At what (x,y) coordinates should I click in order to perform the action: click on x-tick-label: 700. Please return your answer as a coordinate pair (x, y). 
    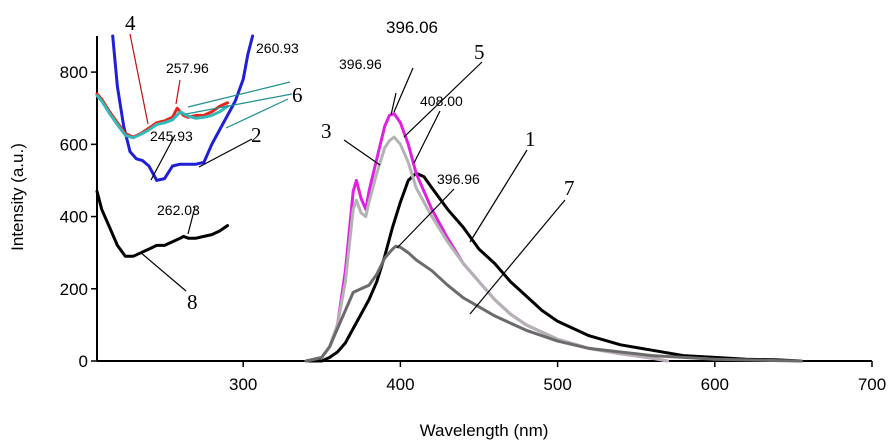
    Looking at the image, I should click on (872, 384).